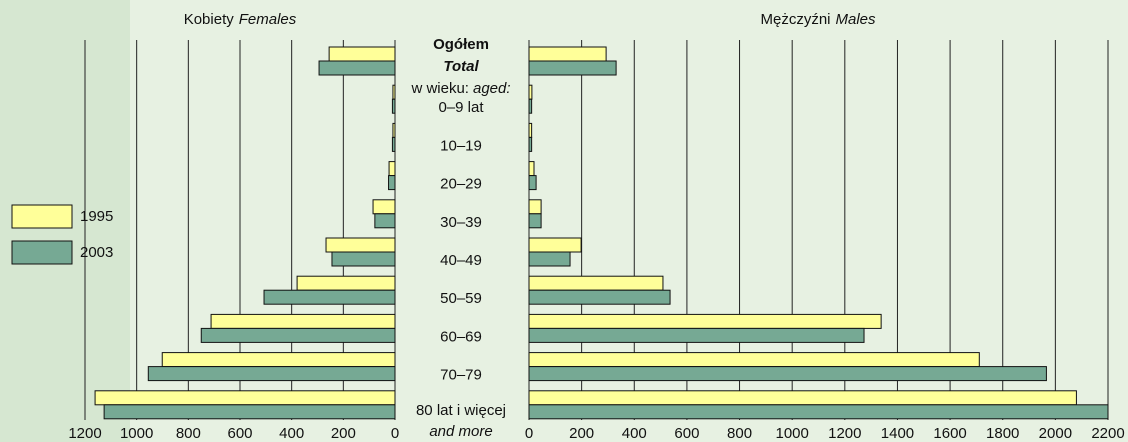 The width and height of the screenshot is (1128, 442). What do you see at coordinates (268, 19) in the screenshot?
I see `title-en: Females` at bounding box center [268, 19].